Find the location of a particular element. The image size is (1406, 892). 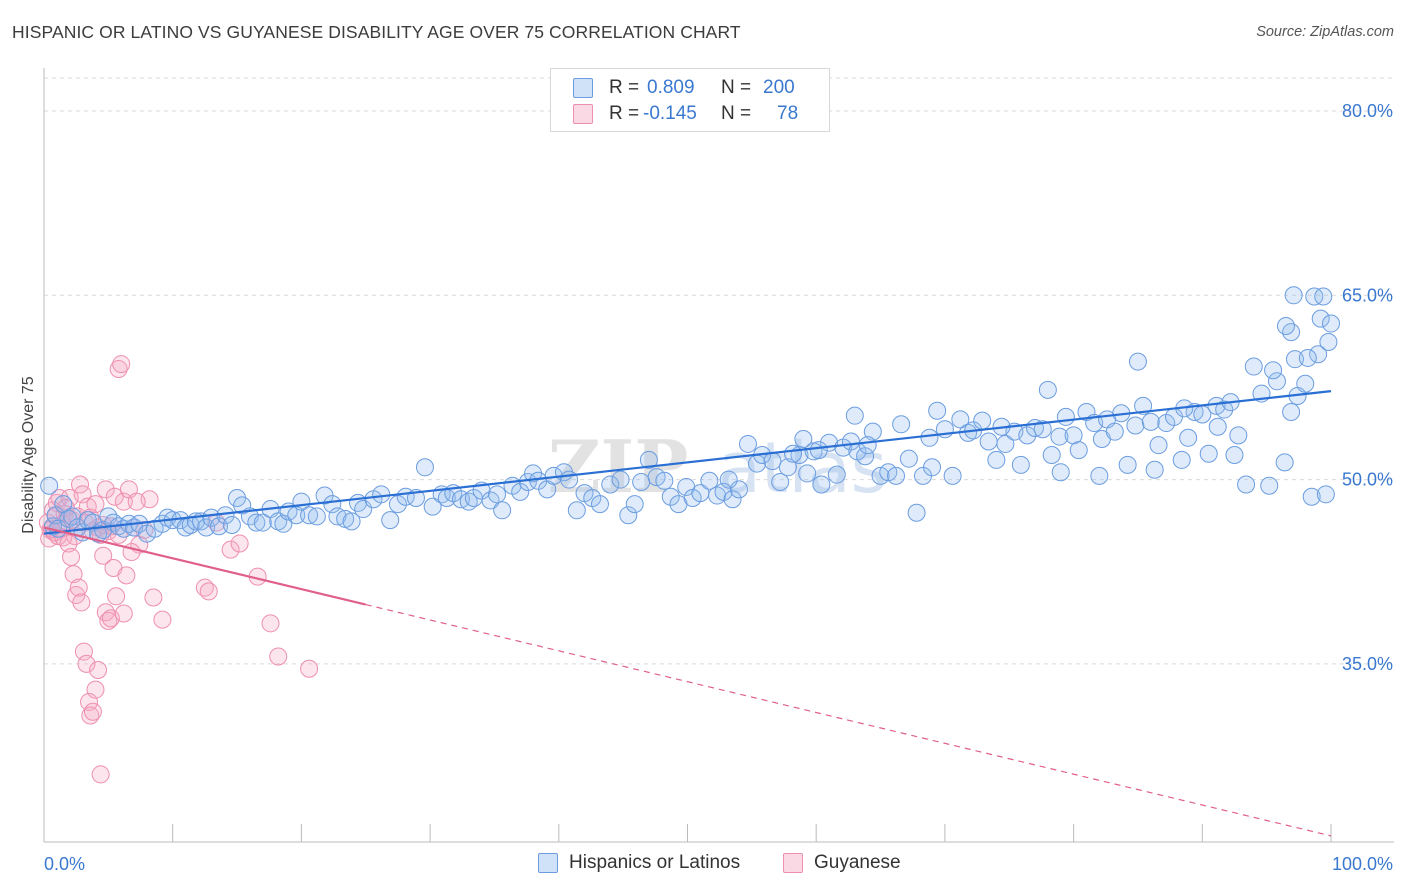

legend-n-label: N = is located at coordinates (736, 113).